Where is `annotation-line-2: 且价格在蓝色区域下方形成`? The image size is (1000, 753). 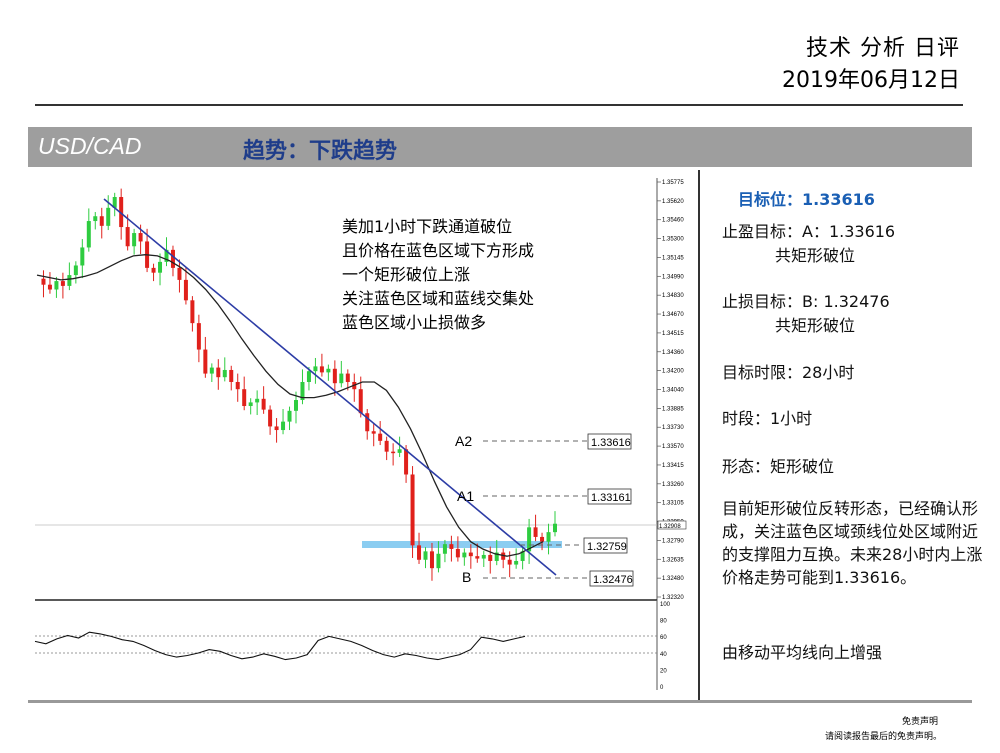
annotation-line-2: 且价格在蓝色区域下方形成 is located at coordinates (438, 250).